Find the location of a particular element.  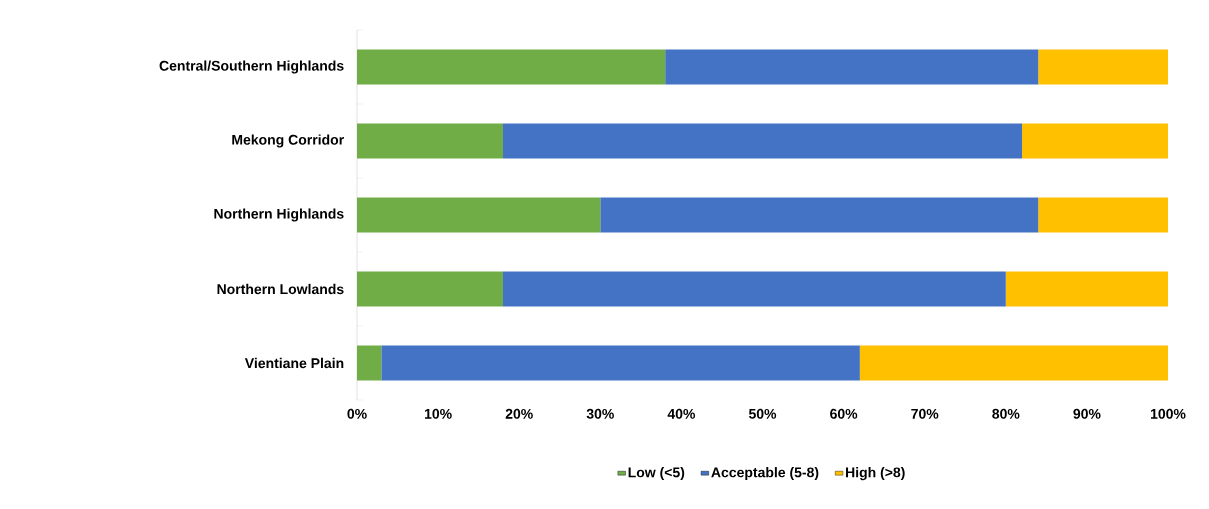

y-tick-label: Northern Highlands is located at coordinates (279, 215).